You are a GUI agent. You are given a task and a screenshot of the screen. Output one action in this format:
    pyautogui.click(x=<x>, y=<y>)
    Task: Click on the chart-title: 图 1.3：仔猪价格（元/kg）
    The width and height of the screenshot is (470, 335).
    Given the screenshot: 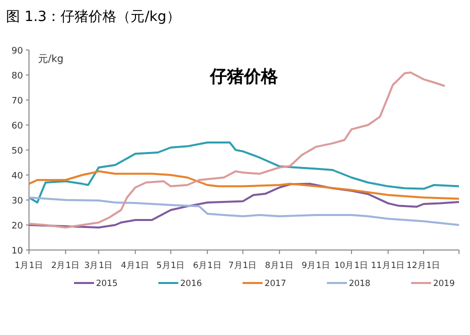 What is the action you would take?
    pyautogui.click(x=93, y=17)
    